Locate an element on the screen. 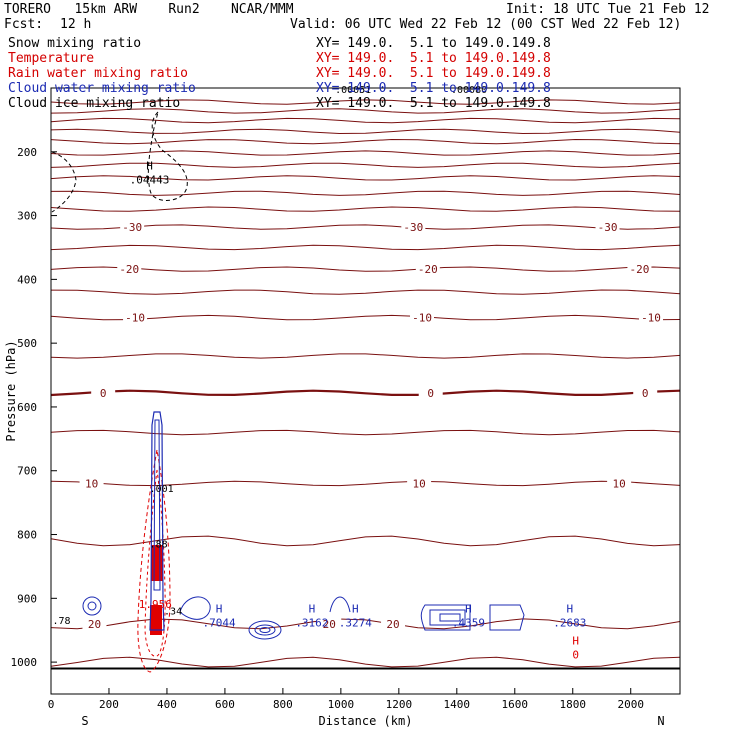 The width and height of the screenshot is (740, 740). annotation-label: .88 is located at coordinates (159, 544).